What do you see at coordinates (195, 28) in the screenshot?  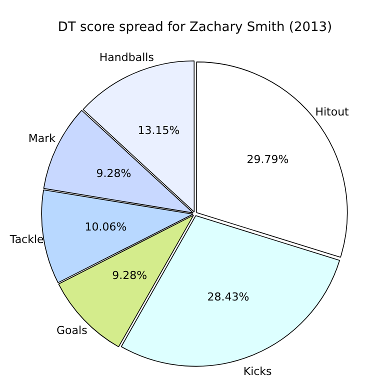 I see `chart-title: DT score spread for Zachary Smith (2013)` at bounding box center [195, 28].